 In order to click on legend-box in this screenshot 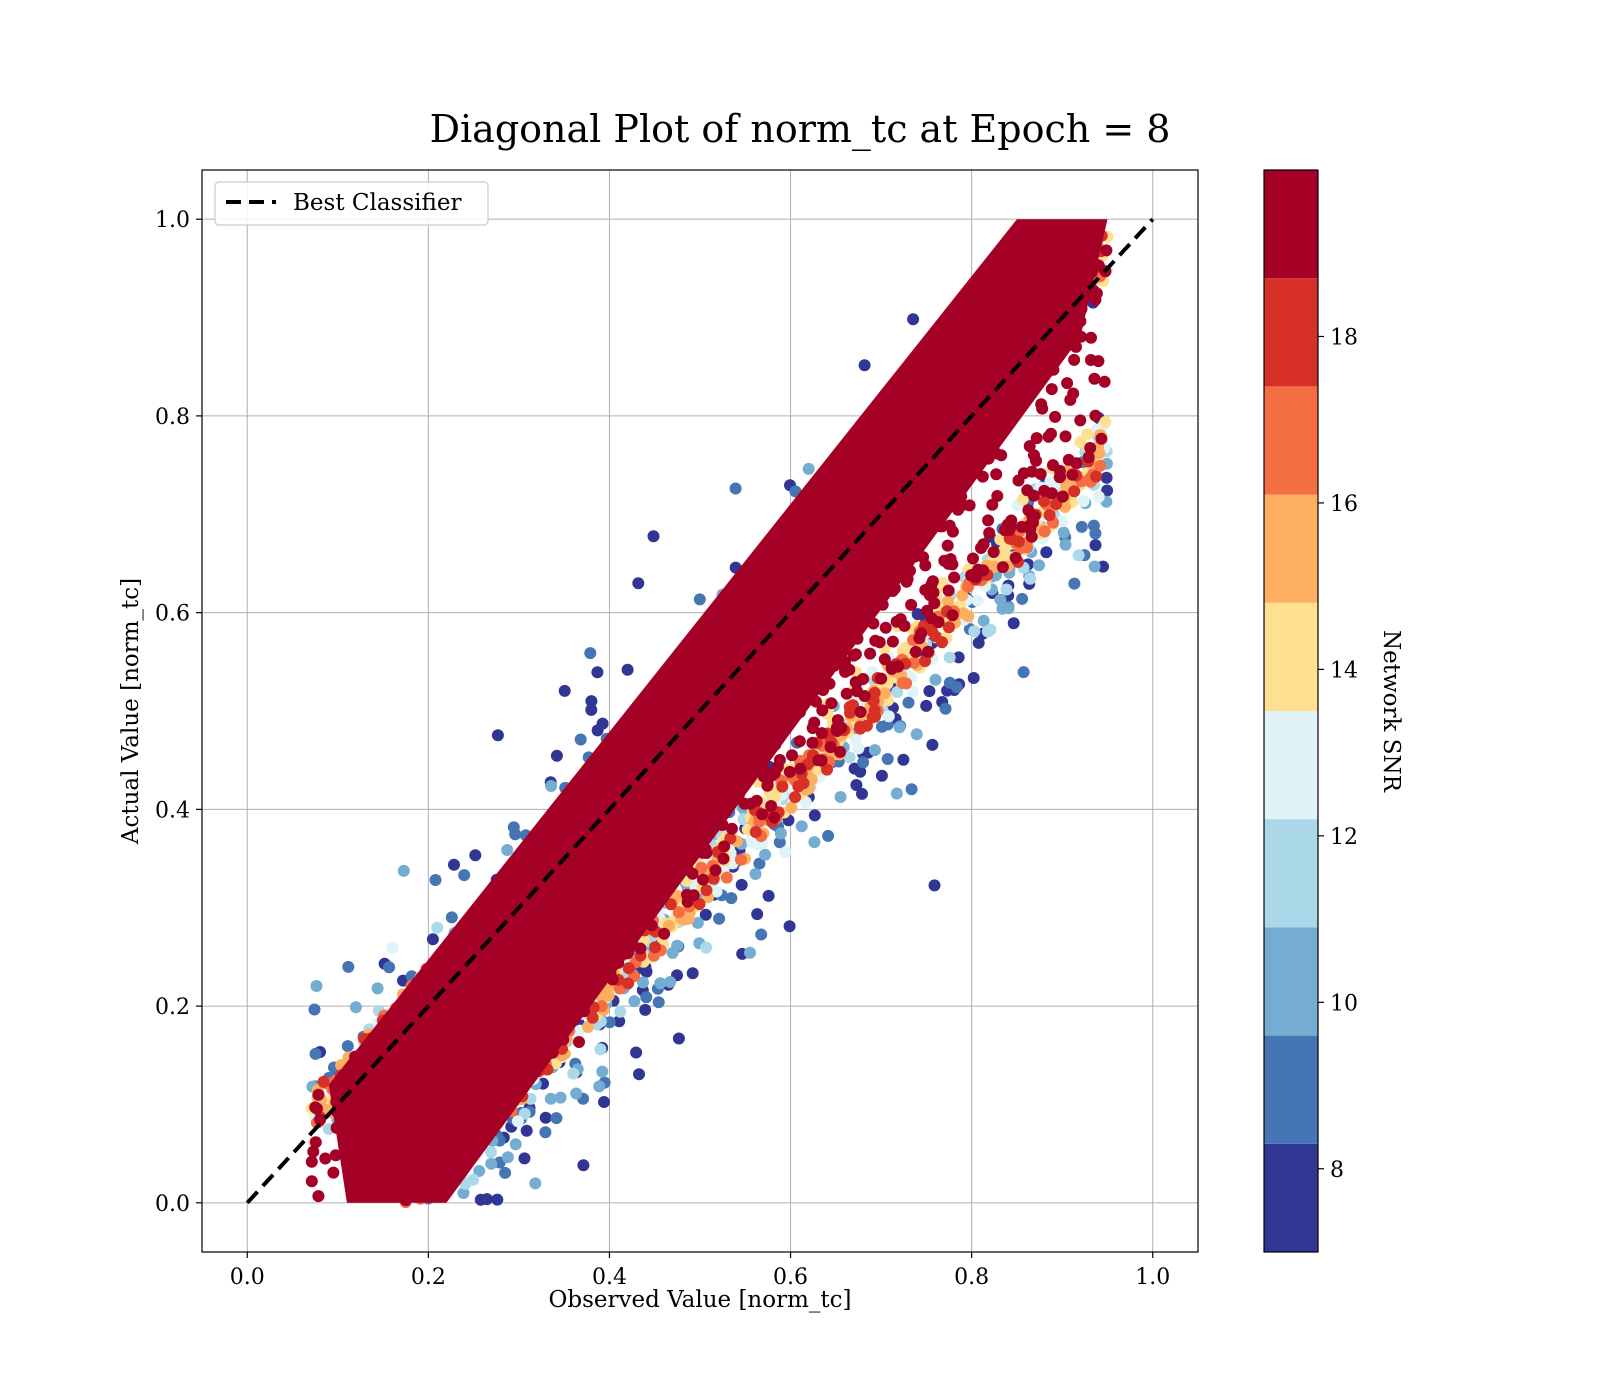, I will do `click(351, 203)`.